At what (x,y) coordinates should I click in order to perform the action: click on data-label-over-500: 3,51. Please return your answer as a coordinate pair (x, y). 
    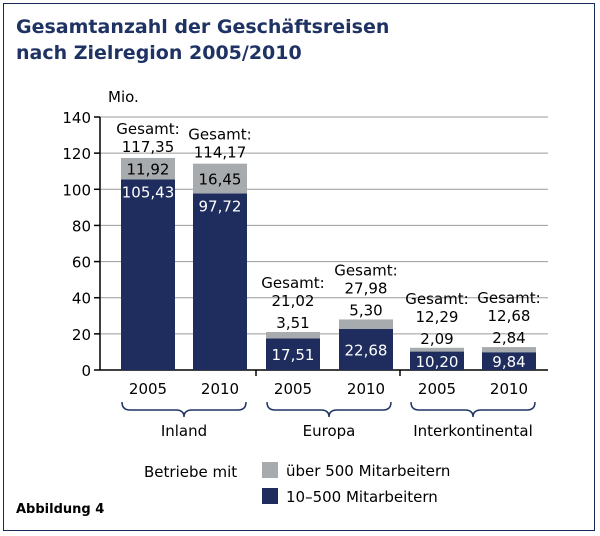
    Looking at the image, I should click on (292, 323).